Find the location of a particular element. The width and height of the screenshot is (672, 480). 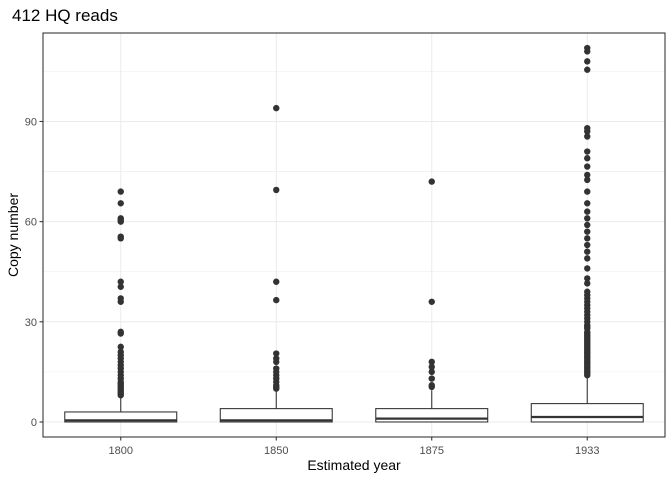

y-tick-label: 30 is located at coordinates (31, 323).